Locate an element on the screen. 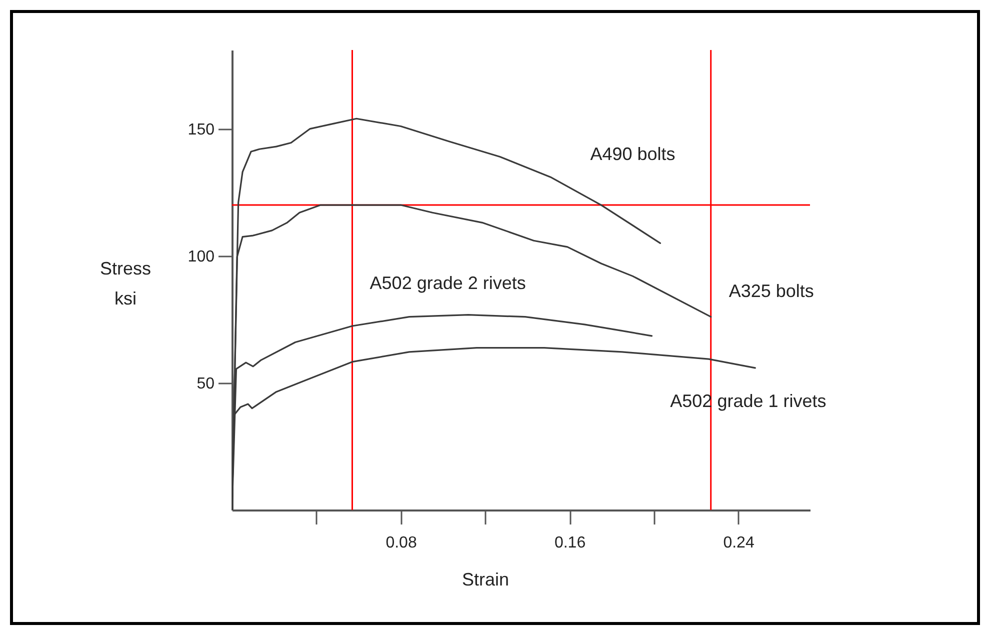 The width and height of the screenshot is (986, 635). x-tick-label: 0.24 is located at coordinates (738, 543).